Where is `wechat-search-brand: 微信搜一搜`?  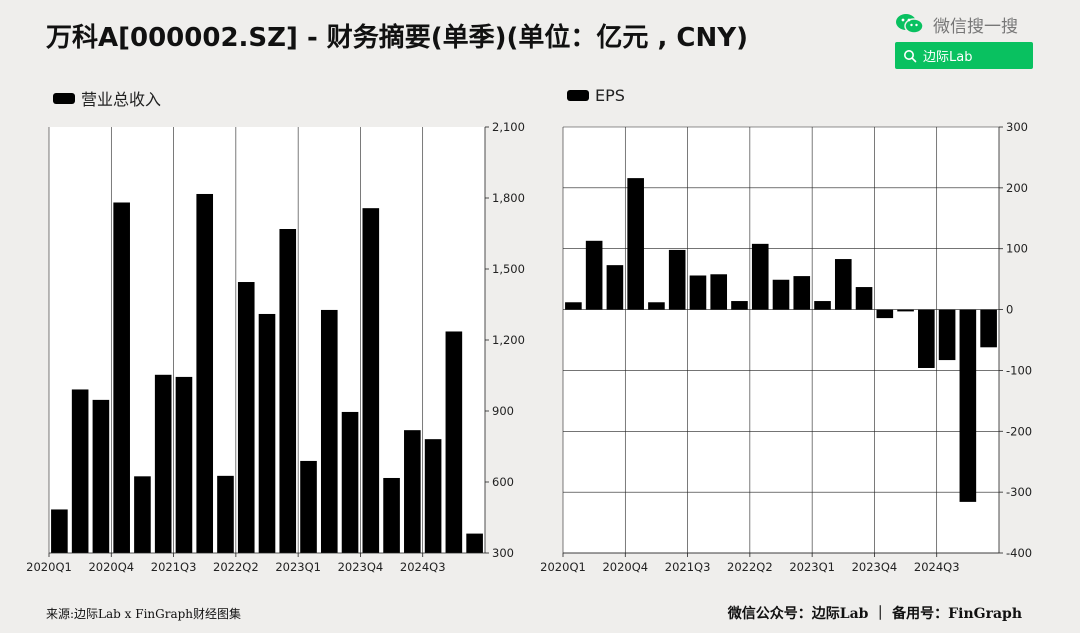 wechat-search-brand: 微信搜一搜 is located at coordinates (965, 24).